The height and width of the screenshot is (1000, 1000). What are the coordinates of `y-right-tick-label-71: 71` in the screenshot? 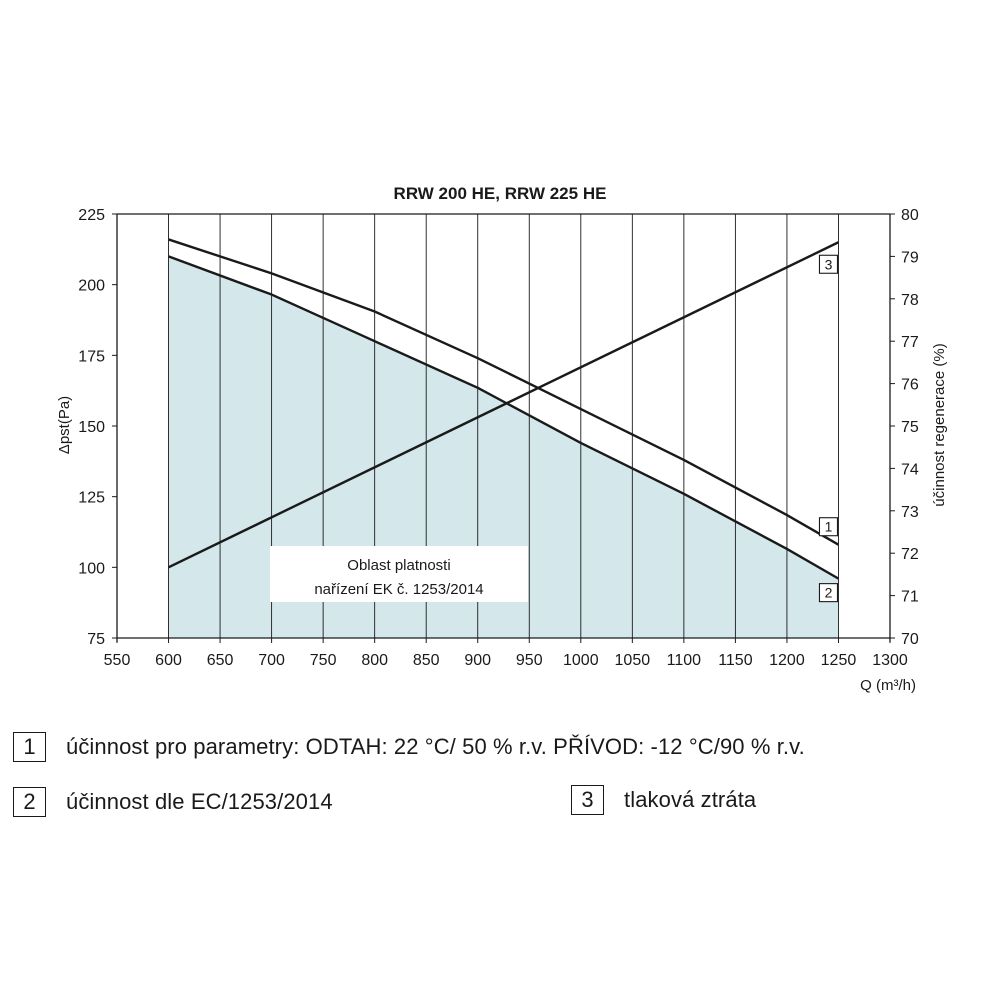 It's located at (910, 597).